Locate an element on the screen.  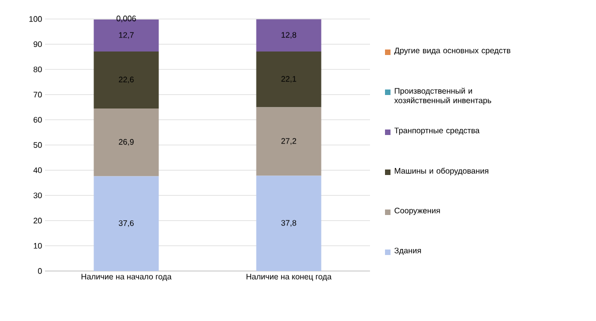
data-label: 37,8 is located at coordinates (288, 223).